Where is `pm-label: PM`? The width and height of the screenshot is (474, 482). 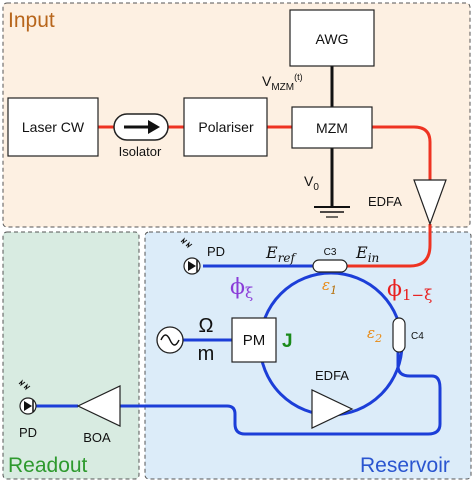 pm-label: PM is located at coordinates (254, 340).